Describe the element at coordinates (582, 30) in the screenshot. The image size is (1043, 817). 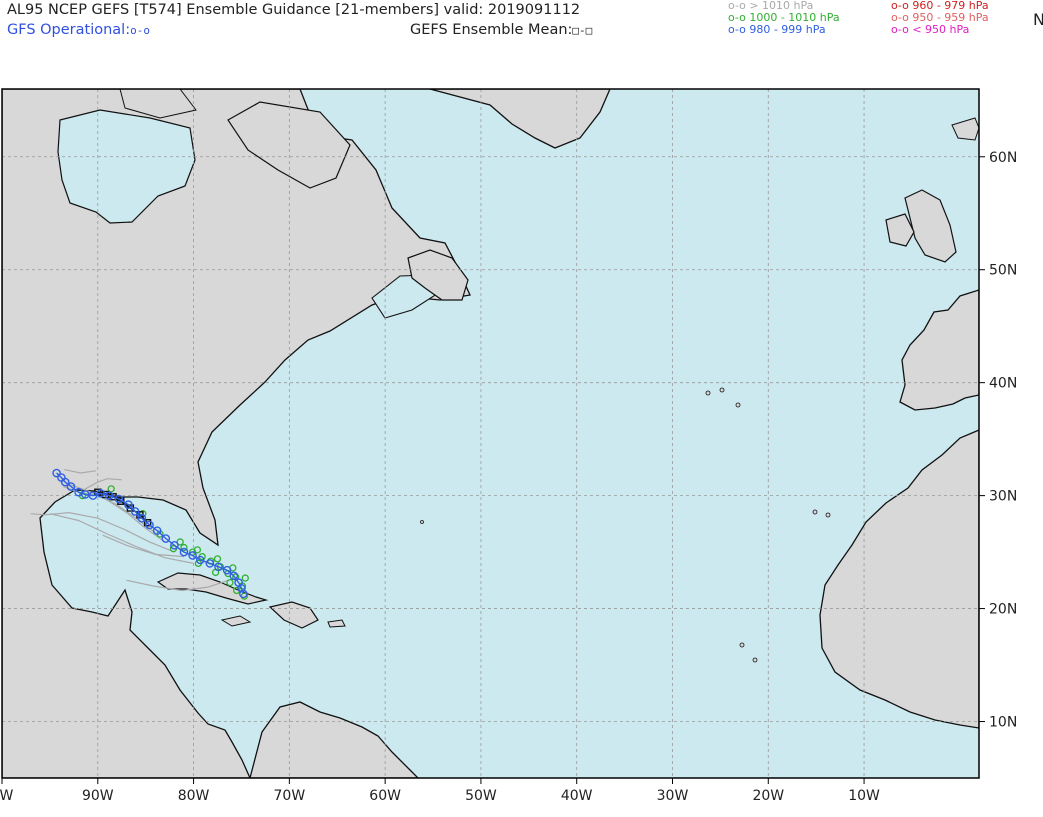
I see `mean-glyph: □-□` at that location.